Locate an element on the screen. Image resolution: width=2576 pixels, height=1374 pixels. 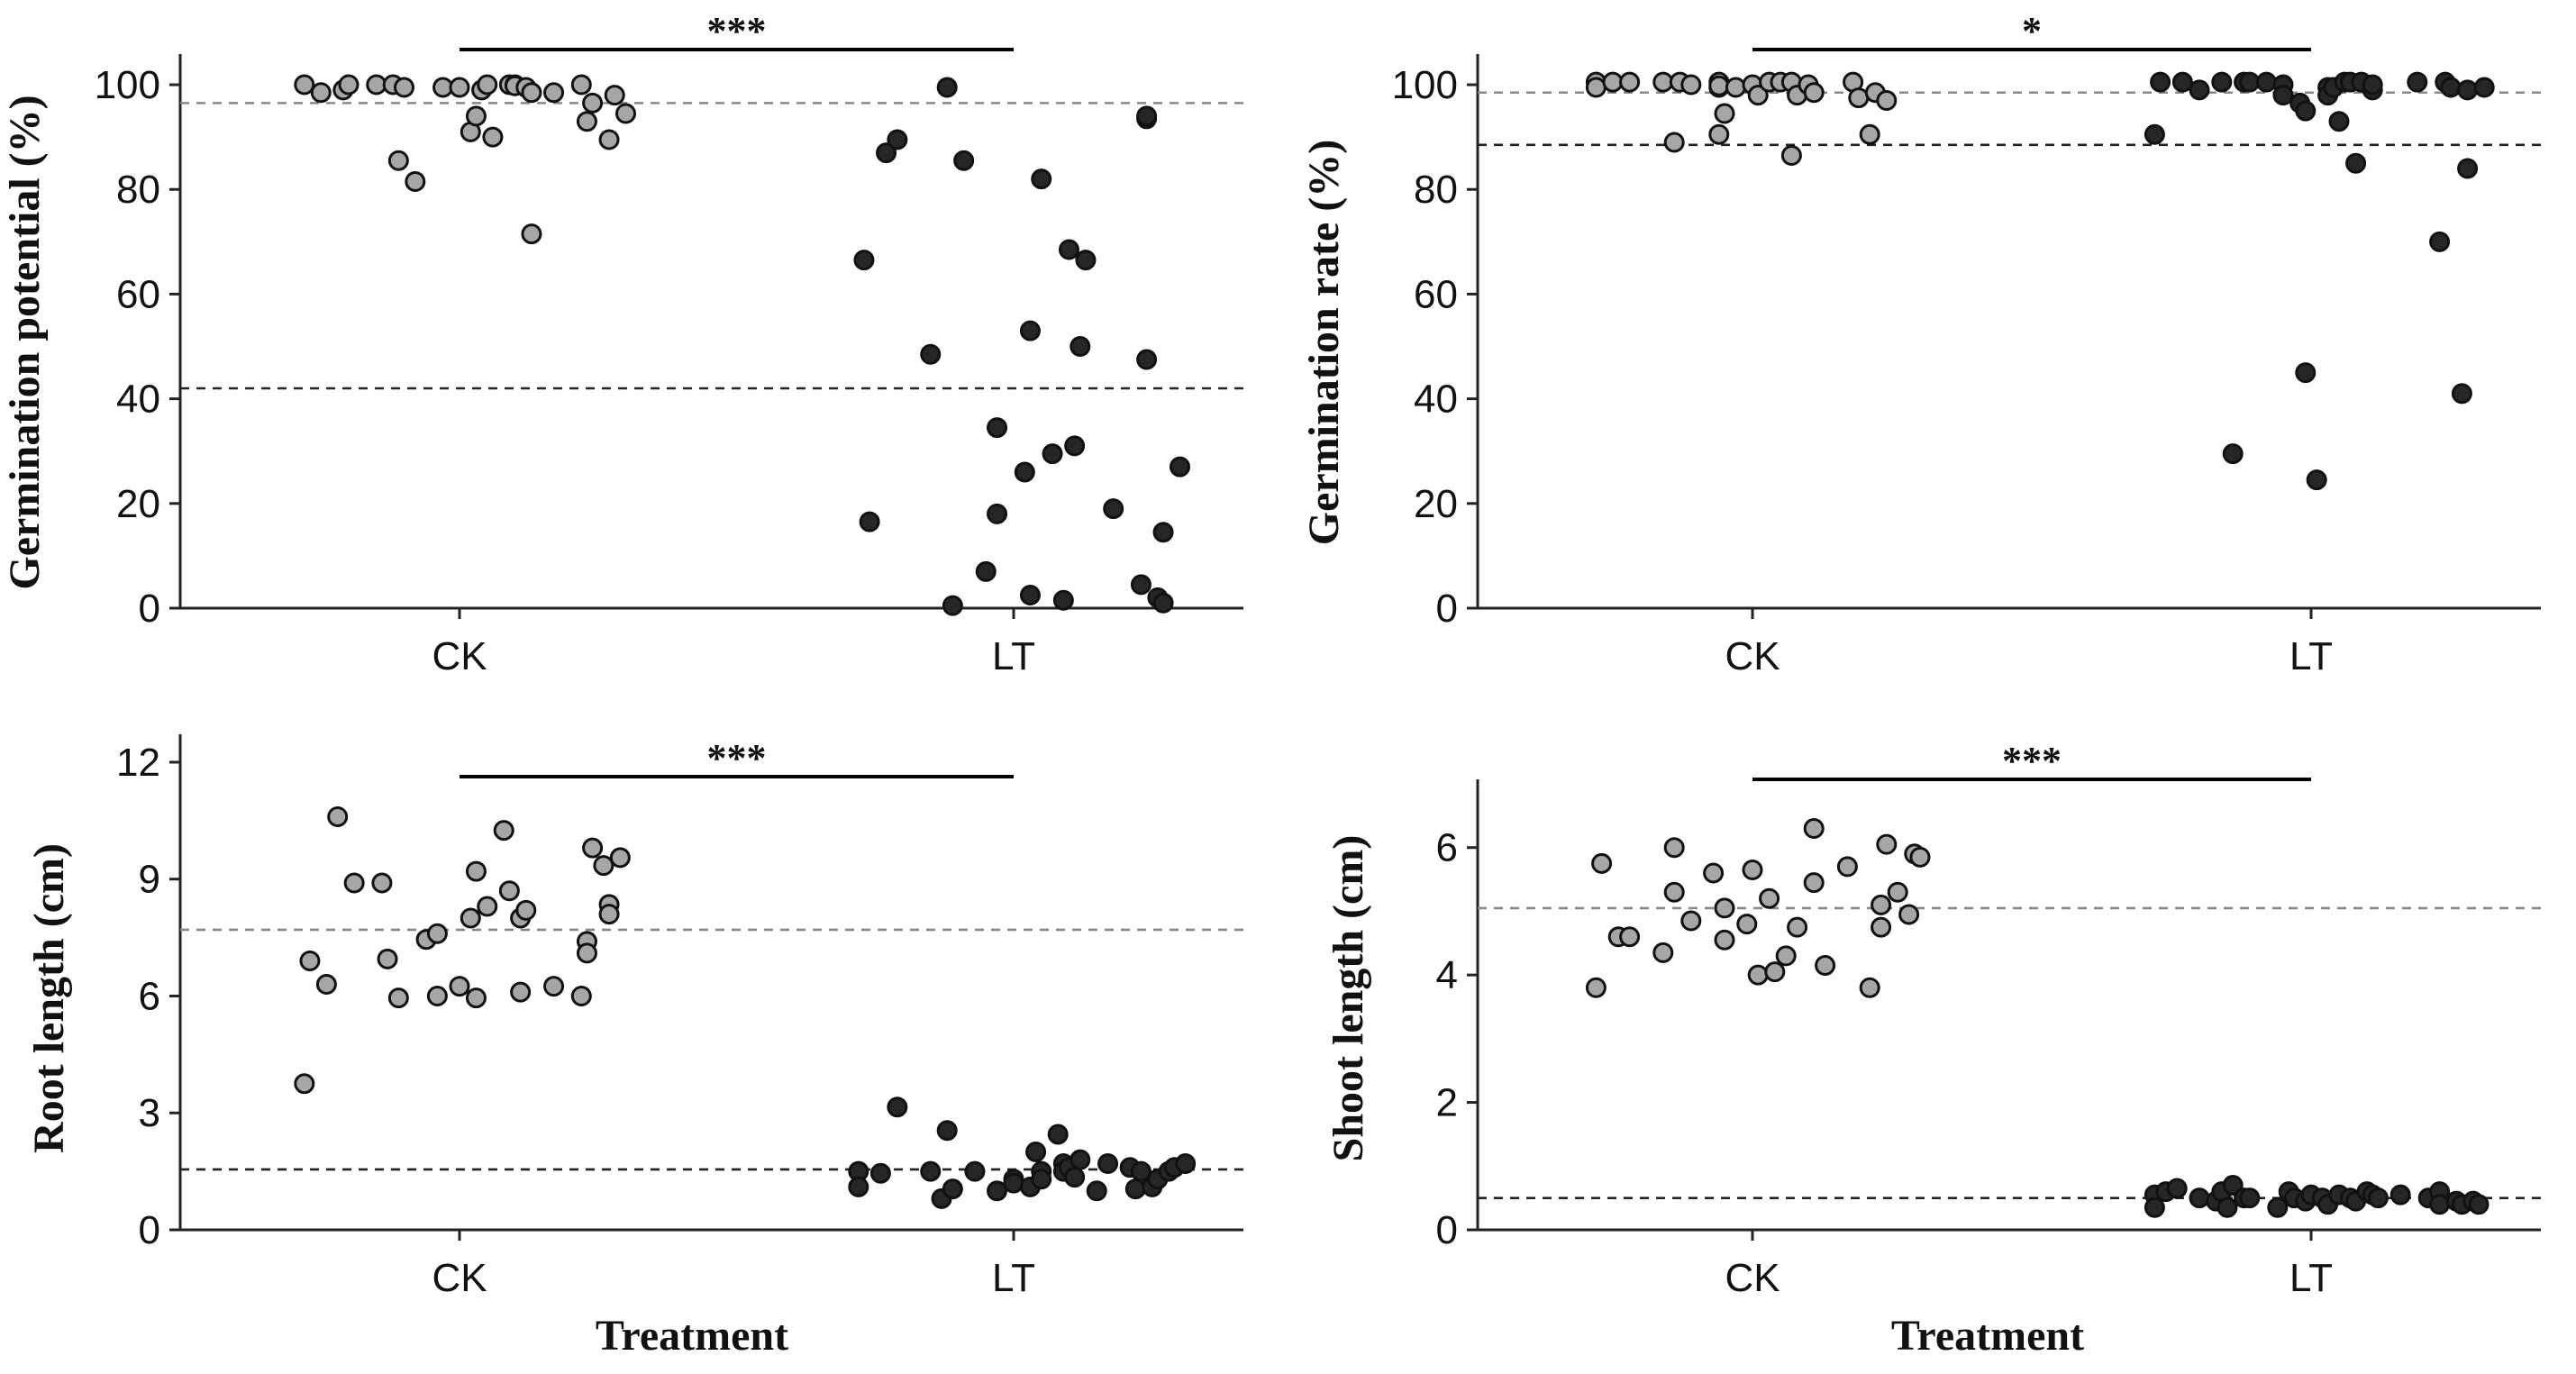
y-tick-label: 40 is located at coordinates (1436, 400).